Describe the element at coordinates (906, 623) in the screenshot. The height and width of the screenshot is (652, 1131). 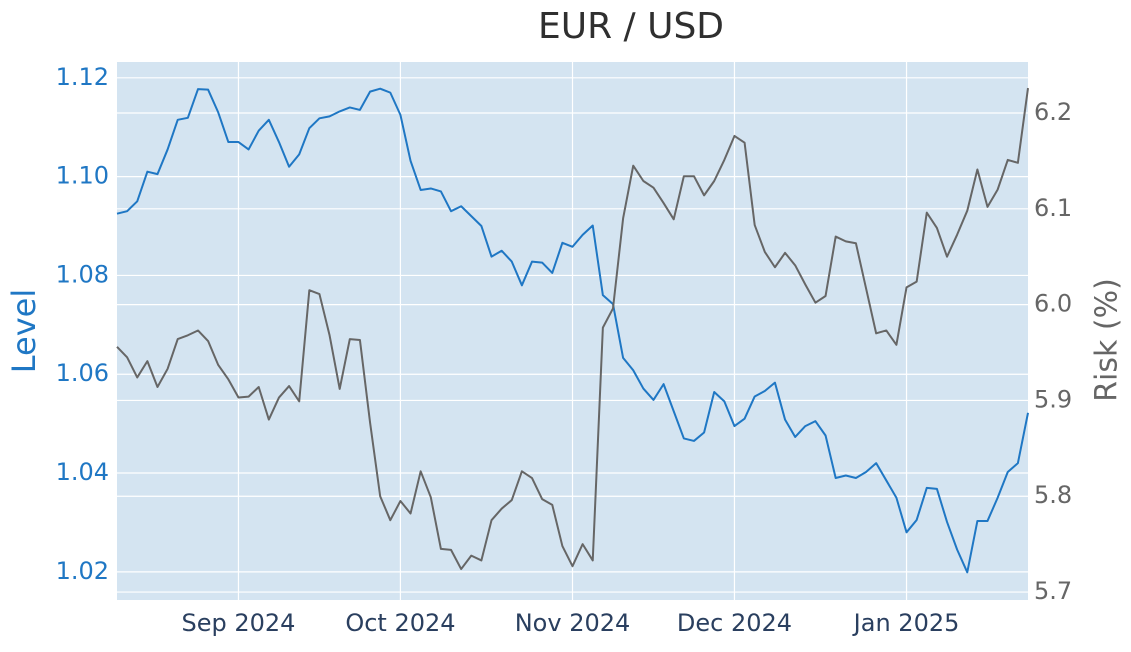
I see `x-tick-label: Jan 2025` at that location.